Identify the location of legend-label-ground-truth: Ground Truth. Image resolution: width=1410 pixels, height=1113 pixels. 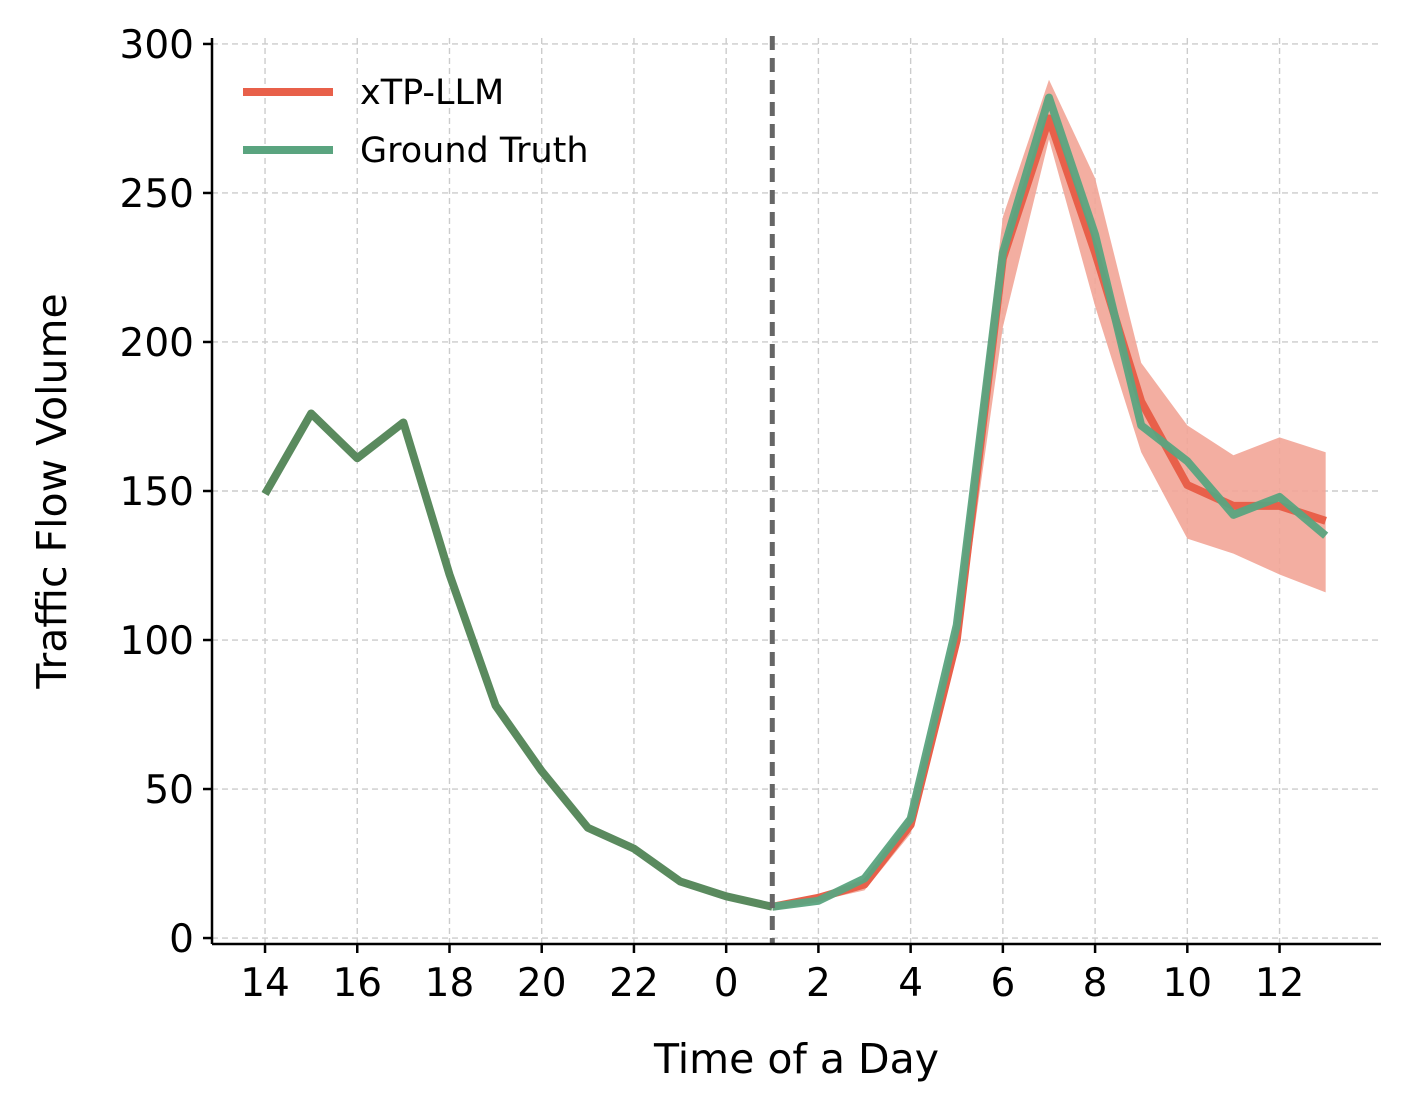
(474, 151).